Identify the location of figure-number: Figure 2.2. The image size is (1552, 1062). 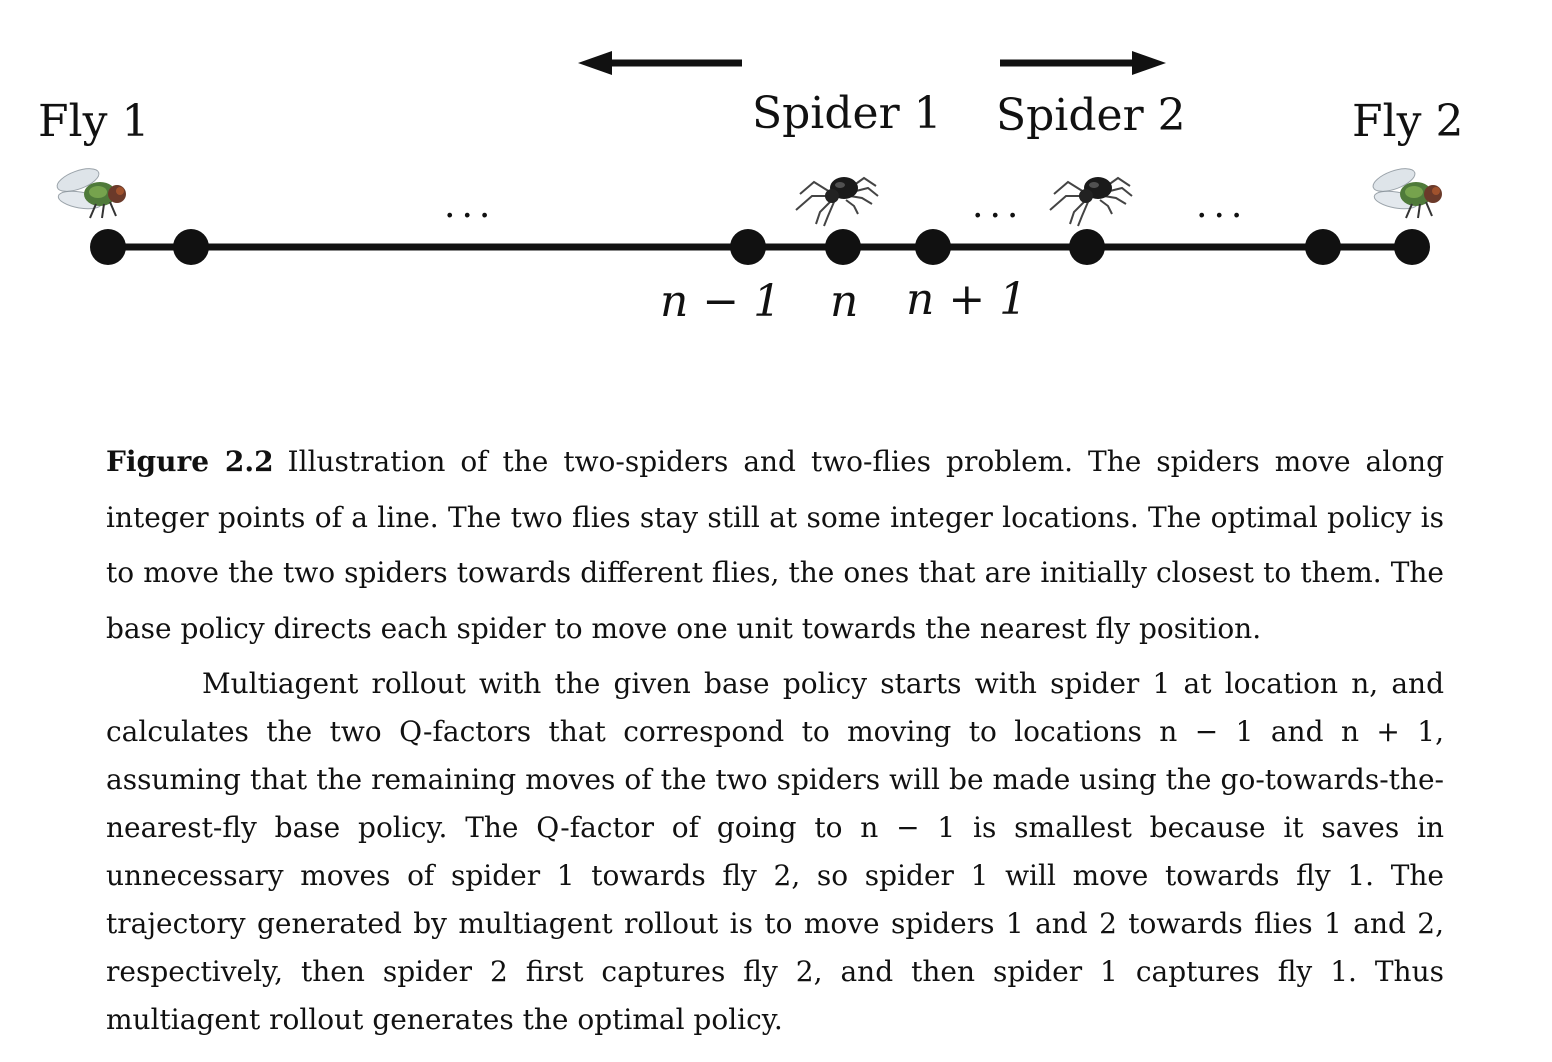
(190, 461).